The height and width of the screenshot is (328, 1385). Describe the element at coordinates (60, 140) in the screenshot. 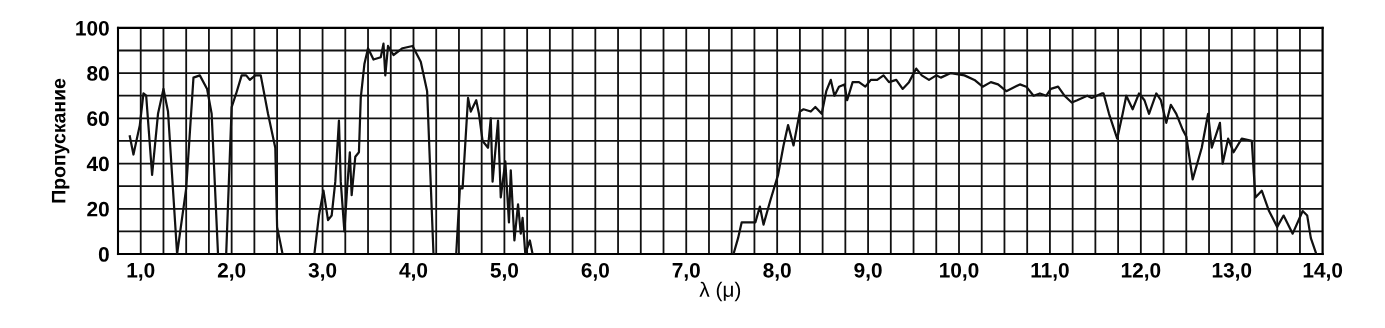

I see `y-axis-title: Пропускание` at that location.